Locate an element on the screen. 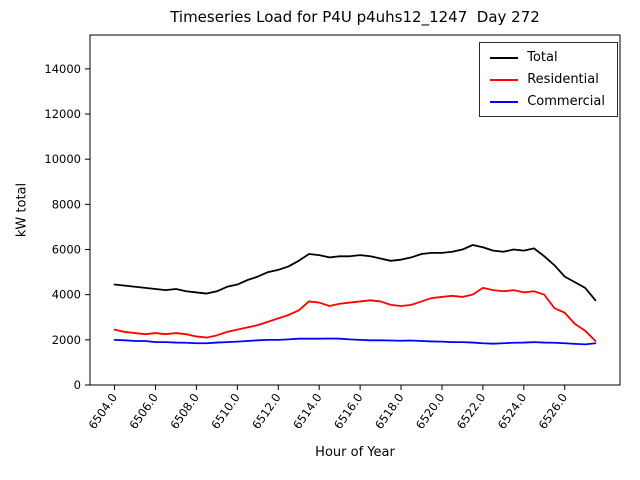  commercial-line-swatch is located at coordinates (504, 101).